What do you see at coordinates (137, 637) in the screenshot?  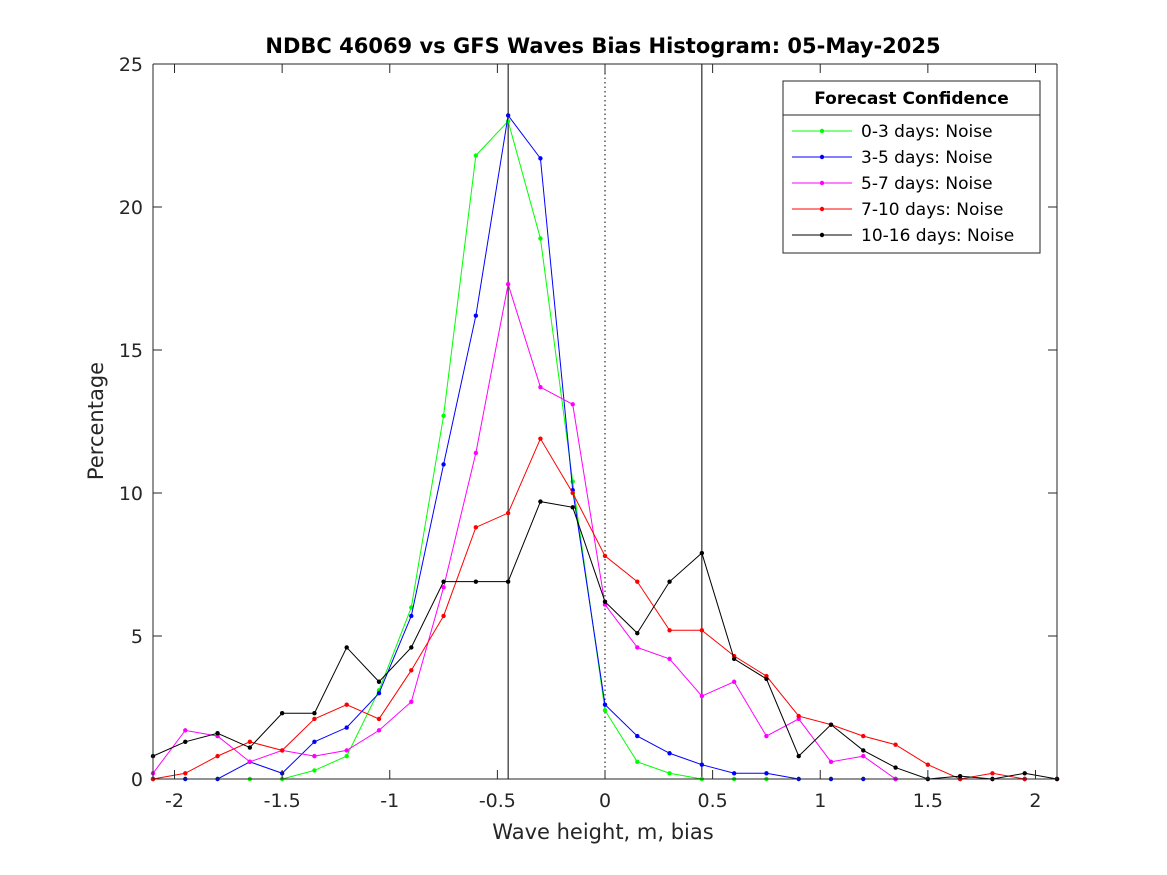 I see `y-tick-label-1: 5` at bounding box center [137, 637].